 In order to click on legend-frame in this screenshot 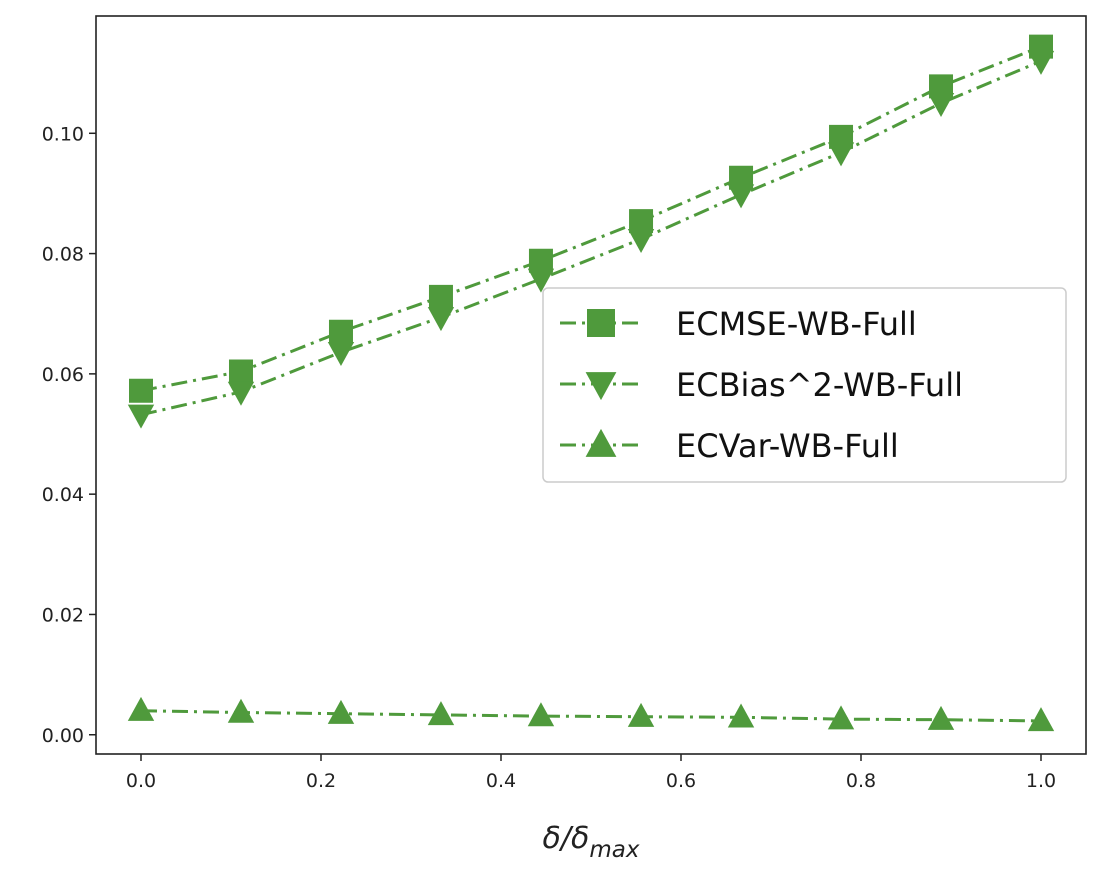, I will do `click(804, 385)`.